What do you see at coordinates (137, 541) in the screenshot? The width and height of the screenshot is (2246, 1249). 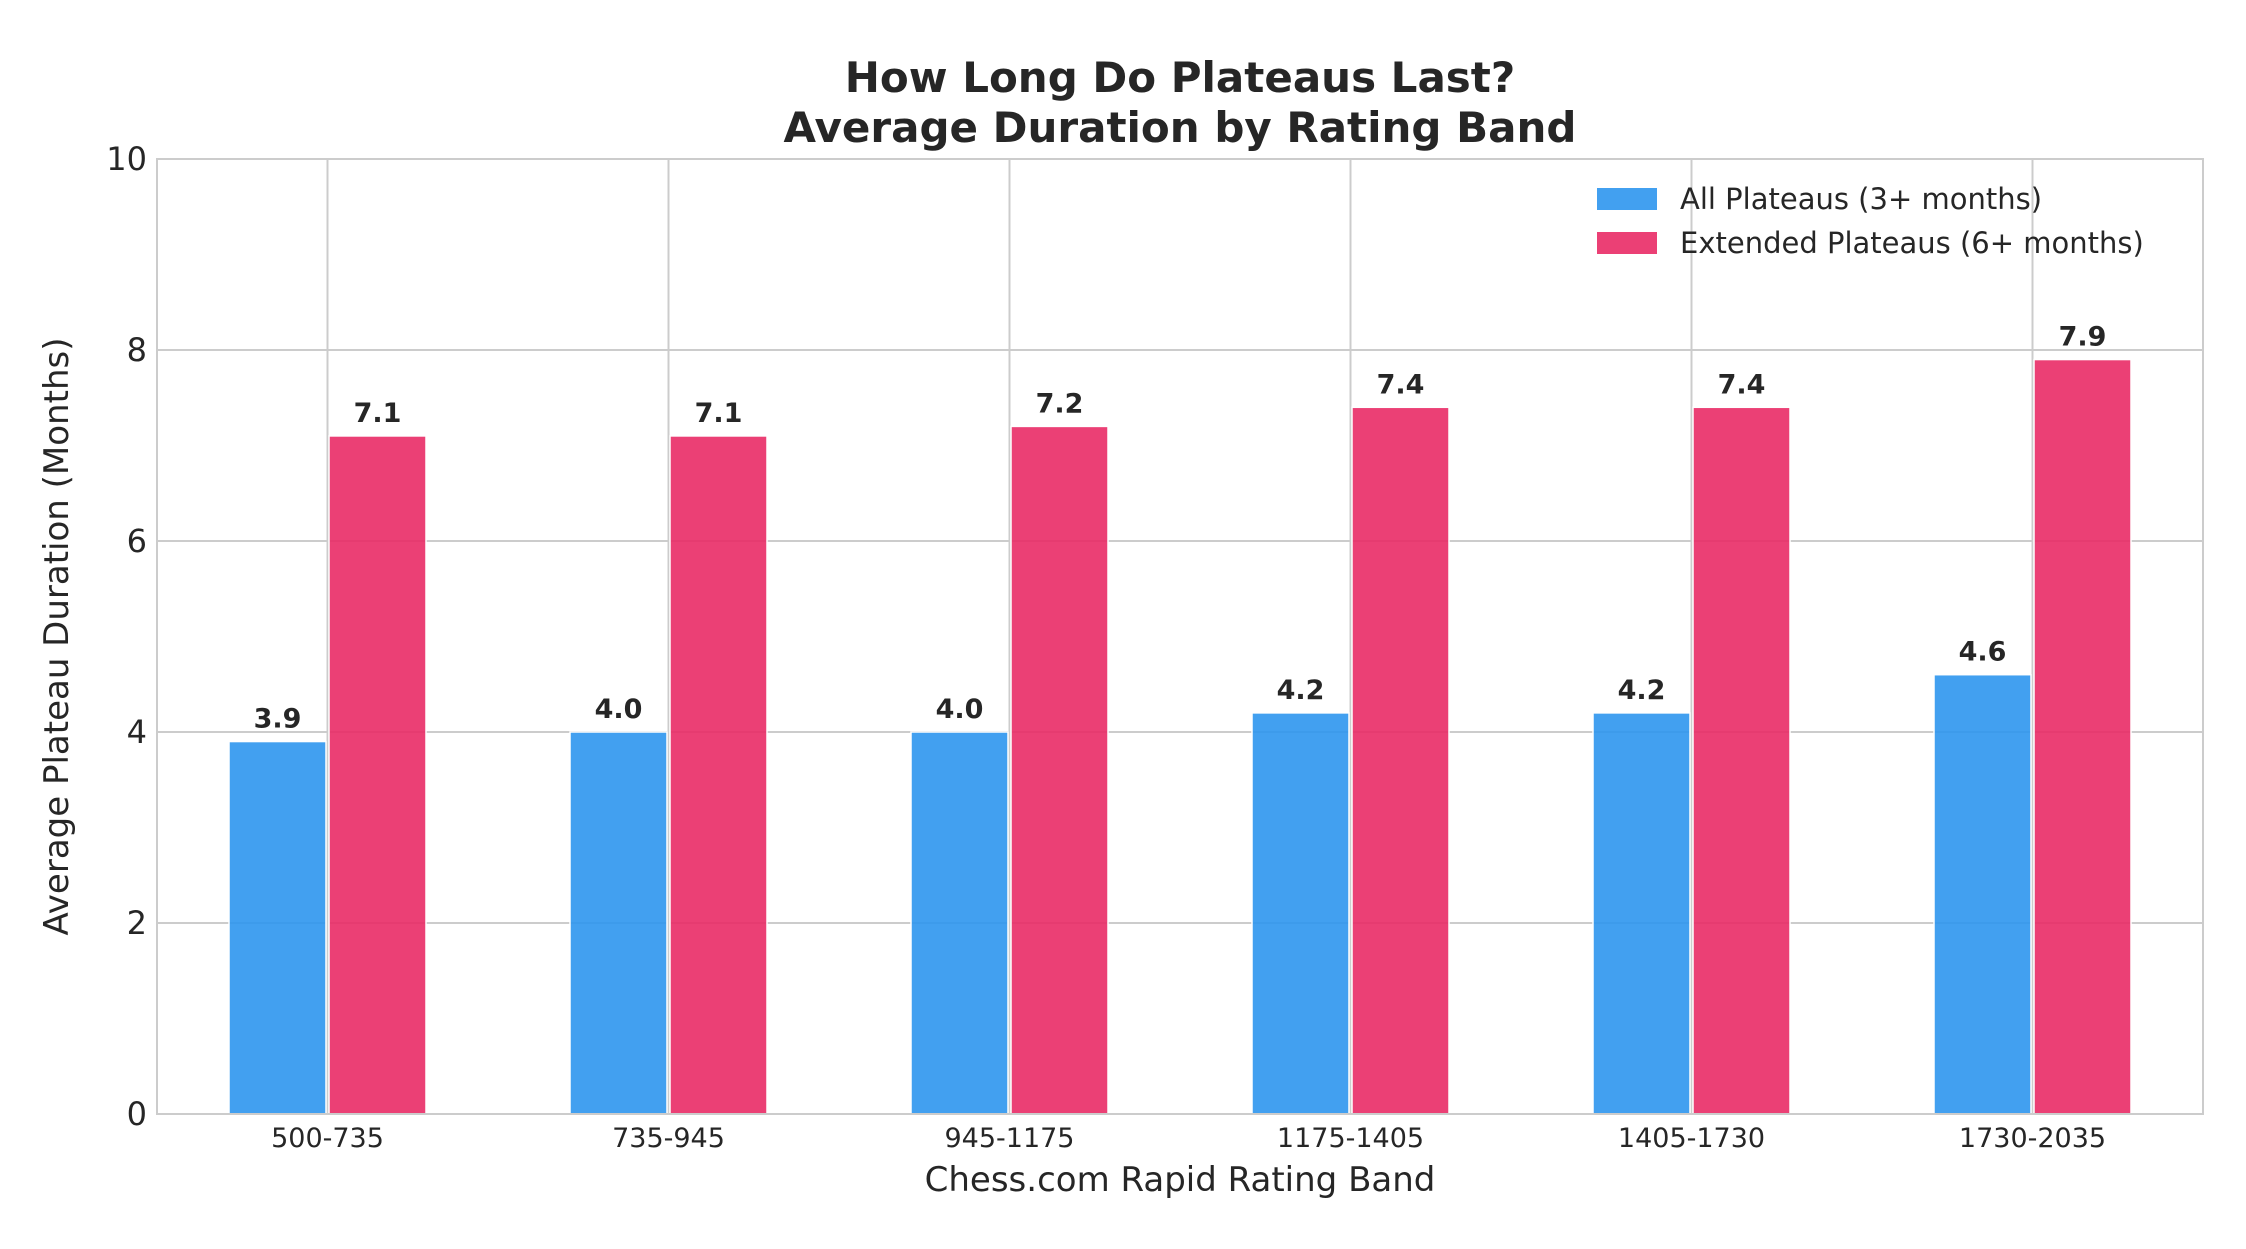 I see `y-tick-label: 6` at bounding box center [137, 541].